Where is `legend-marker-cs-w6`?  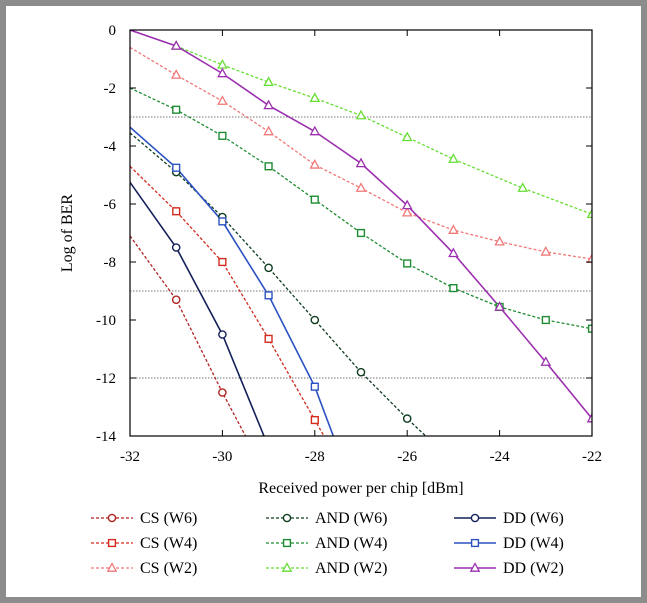
legend-marker-cs-w6 is located at coordinates (112, 518).